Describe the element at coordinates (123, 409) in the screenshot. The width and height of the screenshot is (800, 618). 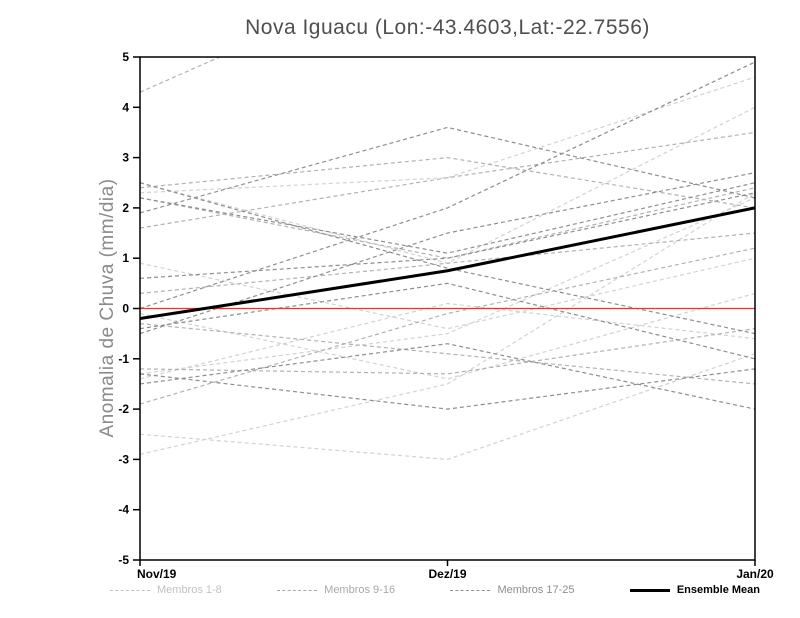
I see `y-tick-label: -2` at that location.